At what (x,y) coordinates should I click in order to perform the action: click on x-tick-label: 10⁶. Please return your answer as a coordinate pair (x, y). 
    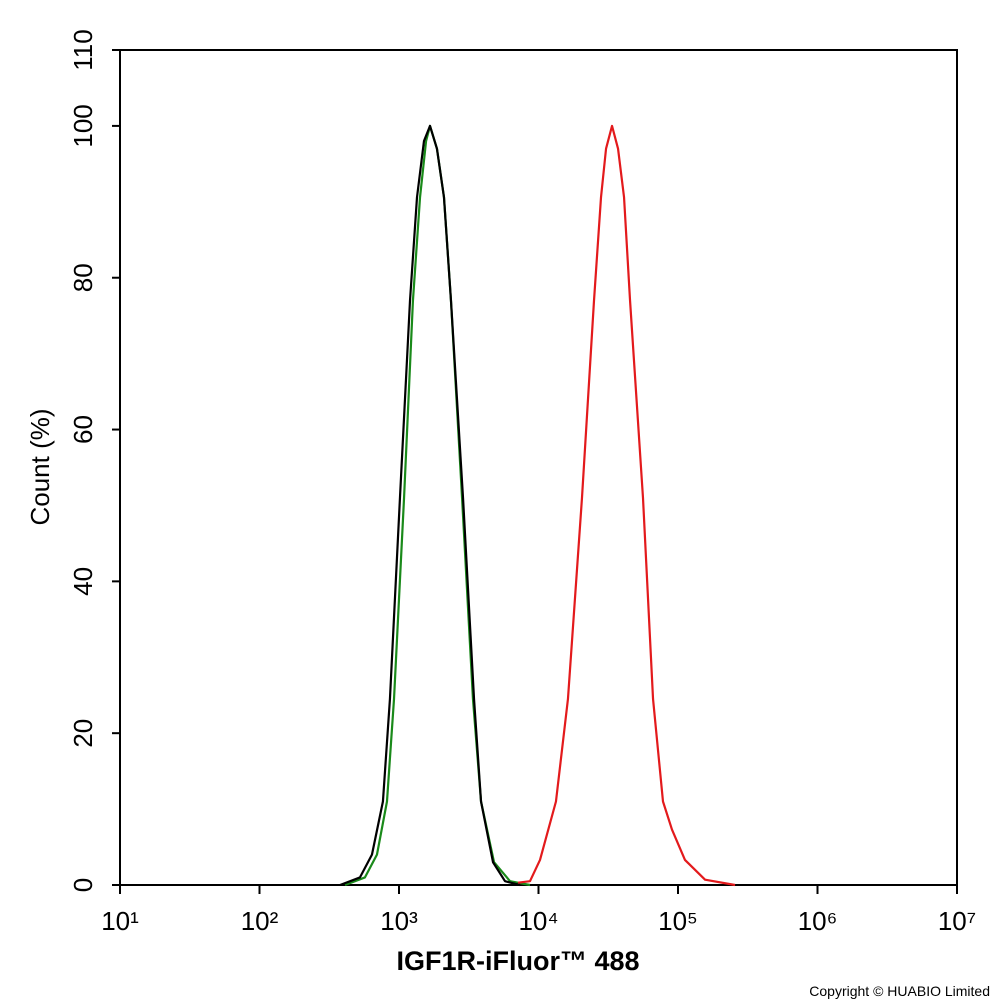
    Looking at the image, I should click on (818, 921).